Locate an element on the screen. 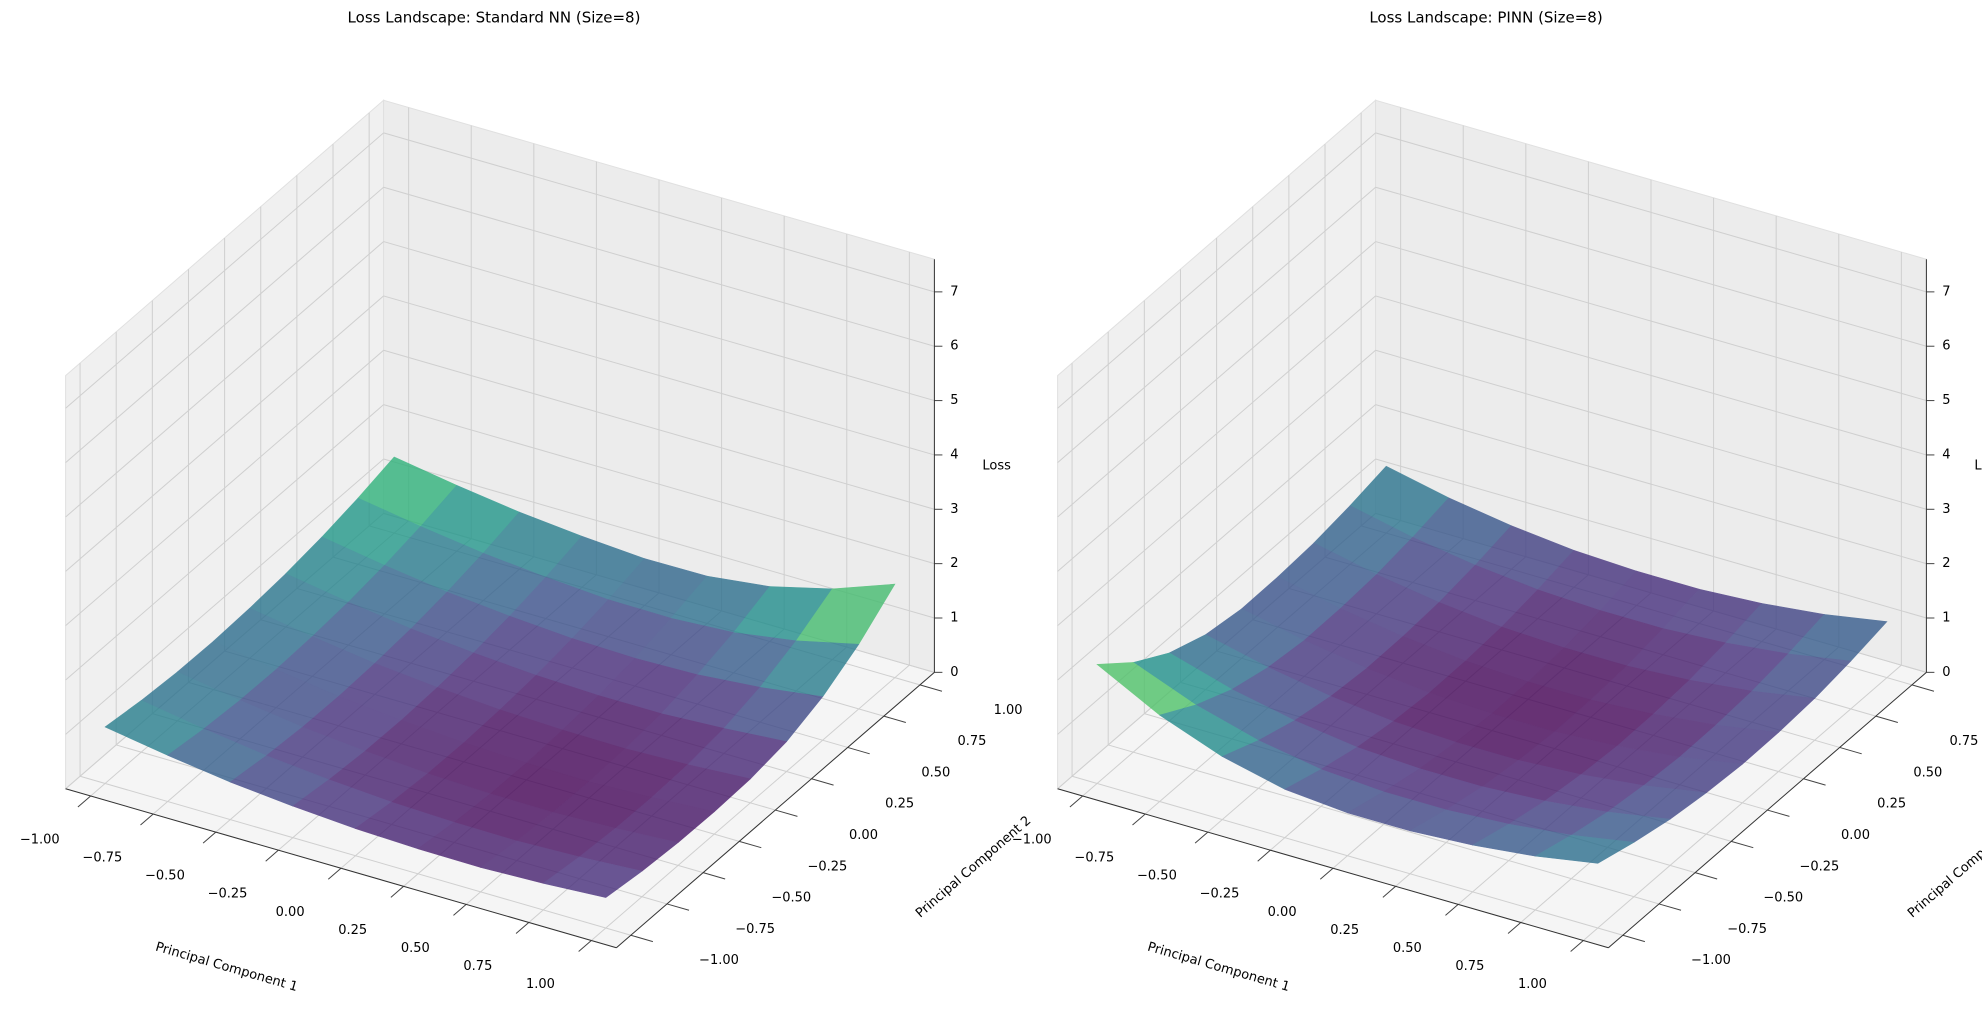 This screenshot has height=1012, width=1982. x-tick-label: 0.75 is located at coordinates (1469, 966).